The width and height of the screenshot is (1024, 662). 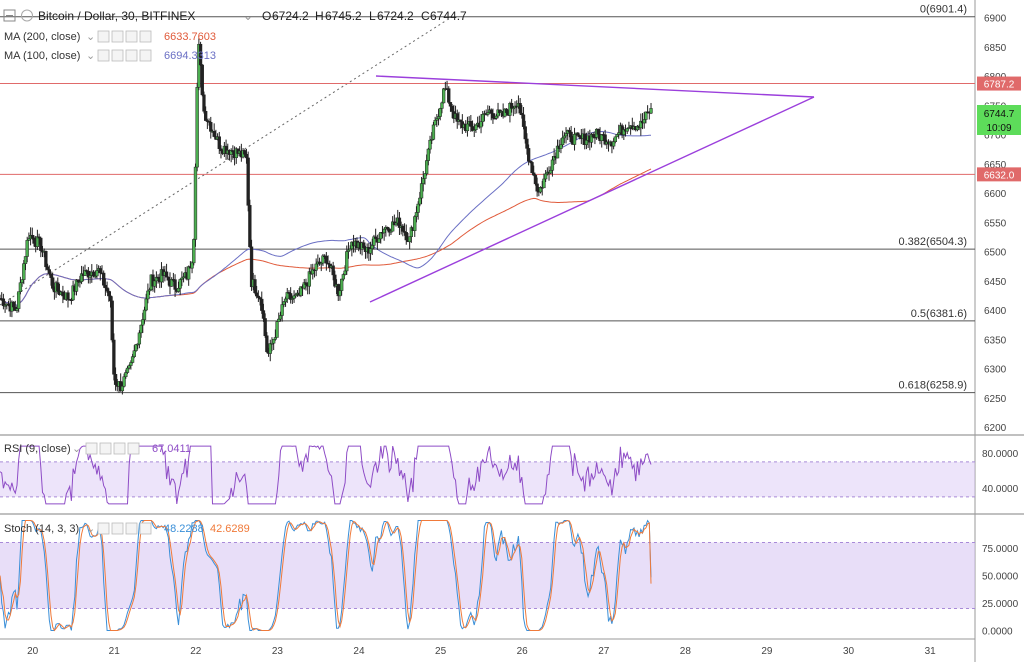 What do you see at coordinates (1000, 489) in the screenshot?
I see `rsi-tick-label: 40.0000` at bounding box center [1000, 489].